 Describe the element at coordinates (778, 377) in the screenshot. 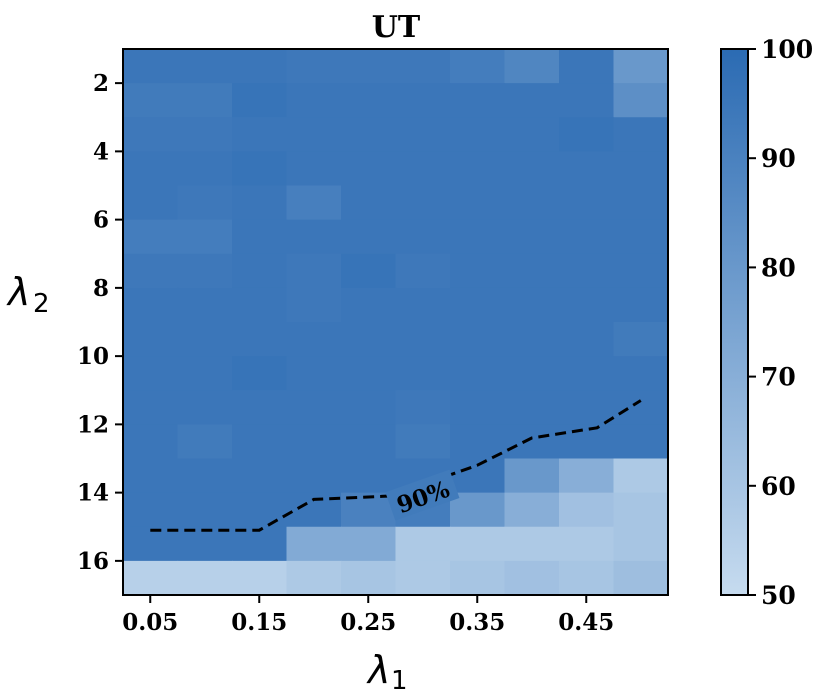

I see `colorbar-tick-label: 70` at that location.